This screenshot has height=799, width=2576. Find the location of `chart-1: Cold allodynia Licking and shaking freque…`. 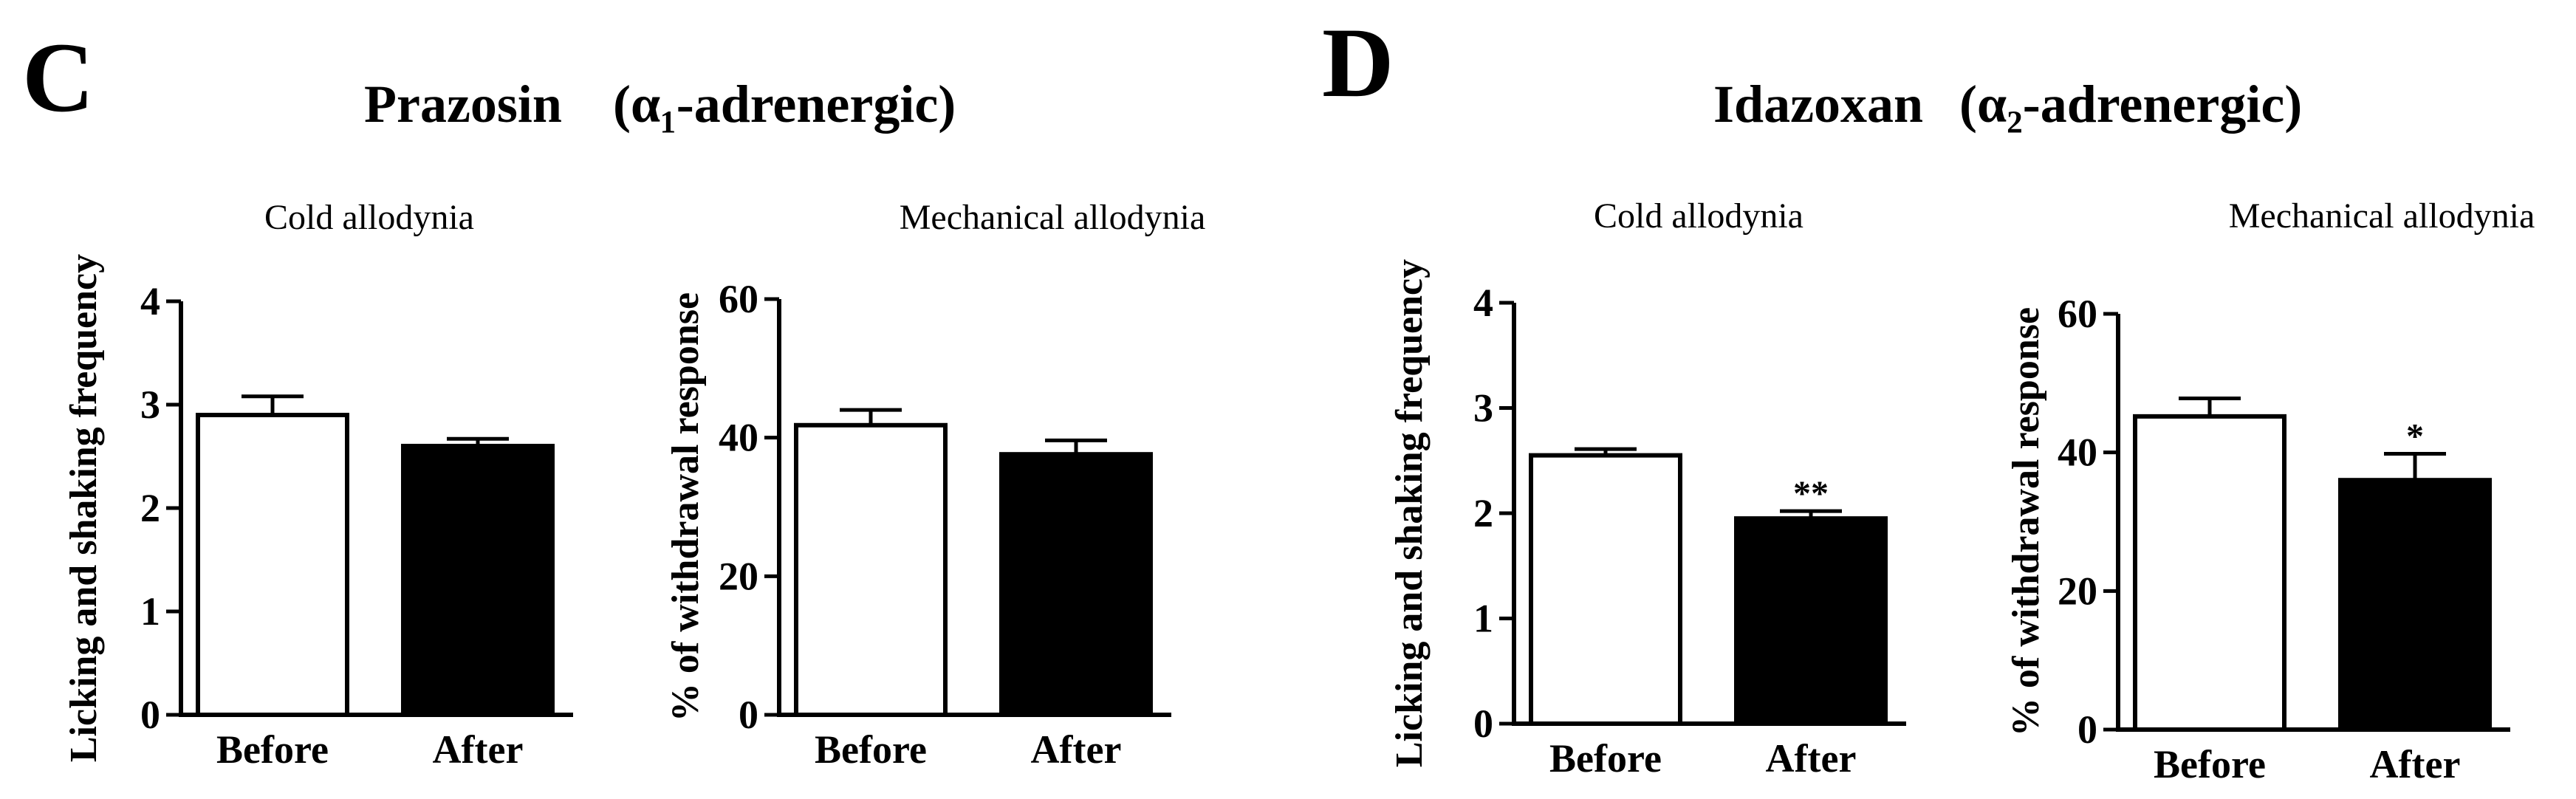

chart-1: Cold allodynia Licking and shaking freque… is located at coordinates (318, 485).